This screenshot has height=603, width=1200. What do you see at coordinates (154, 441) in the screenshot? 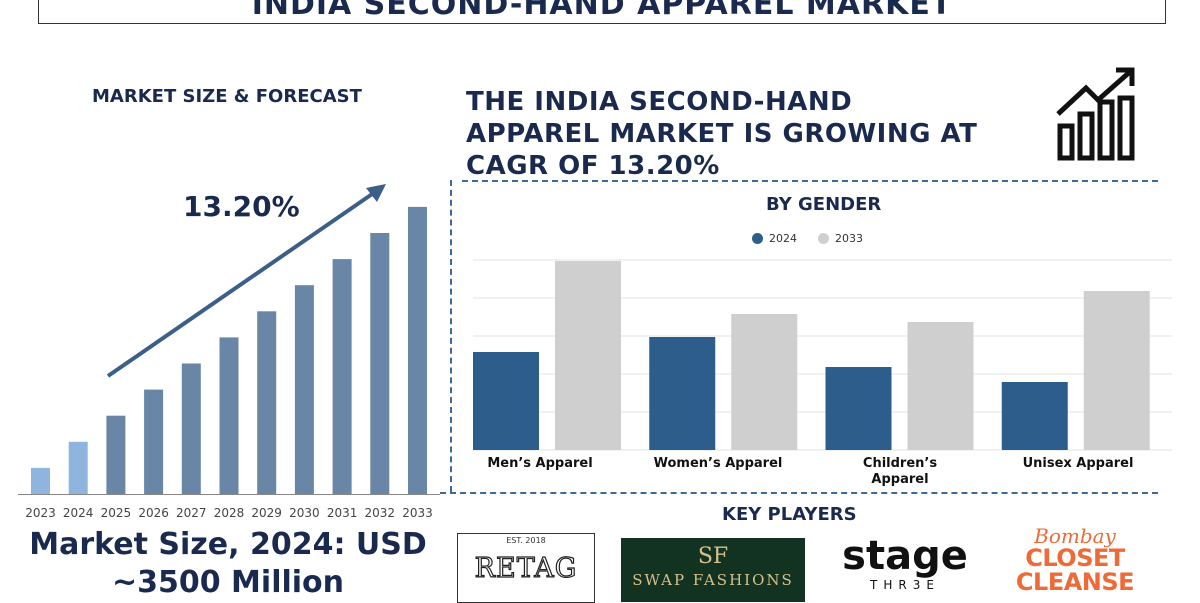
I see `forecast-bar-2026` at bounding box center [154, 441].